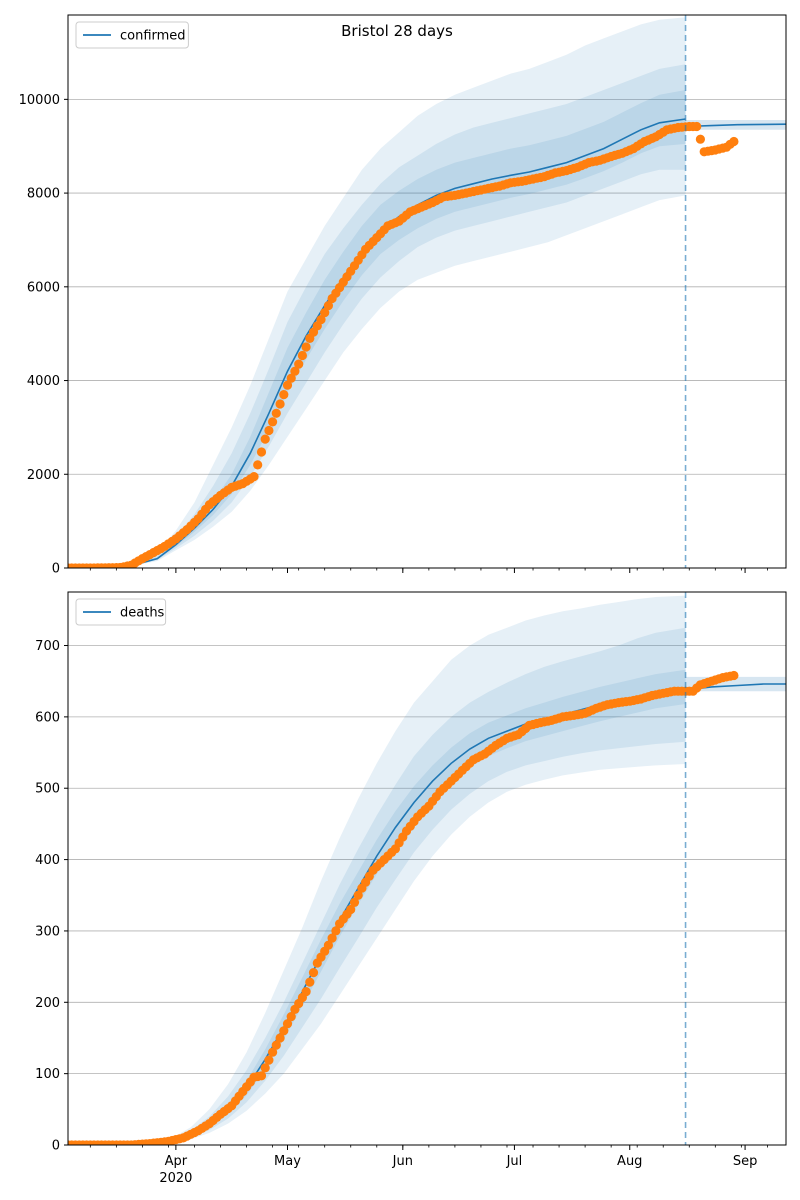 This screenshot has height=1200, width=800. I want to click on legend: deaths, so click(121, 612).